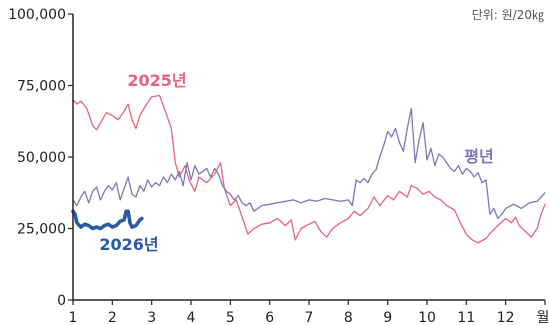 Image resolution: width=549 pixels, height=325 pixels. Describe the element at coordinates (41, 230) in the screenshot. I see `y-tick-label: 25,000` at that location.